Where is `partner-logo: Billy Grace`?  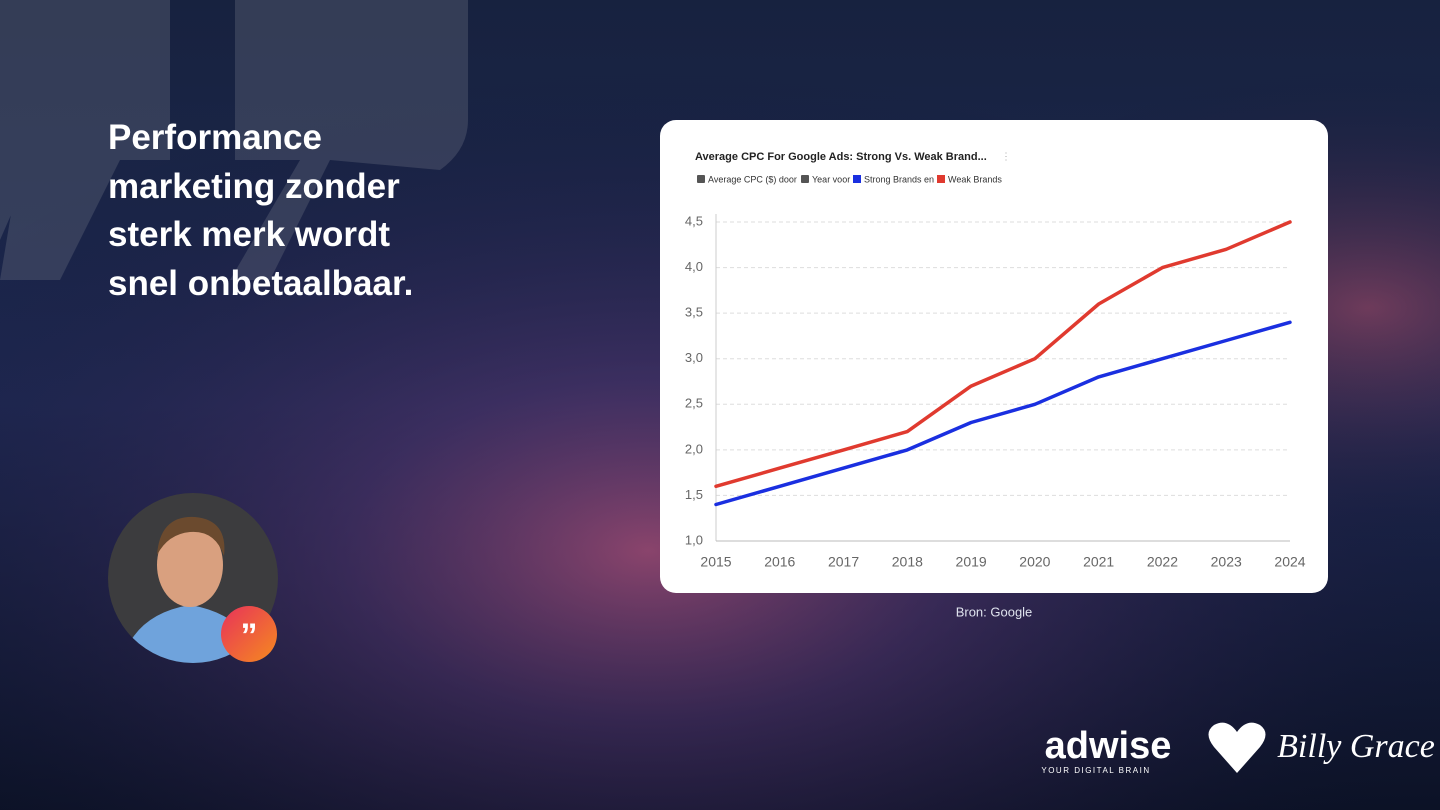
partner-logo: Billy Grace is located at coordinates (1356, 746).